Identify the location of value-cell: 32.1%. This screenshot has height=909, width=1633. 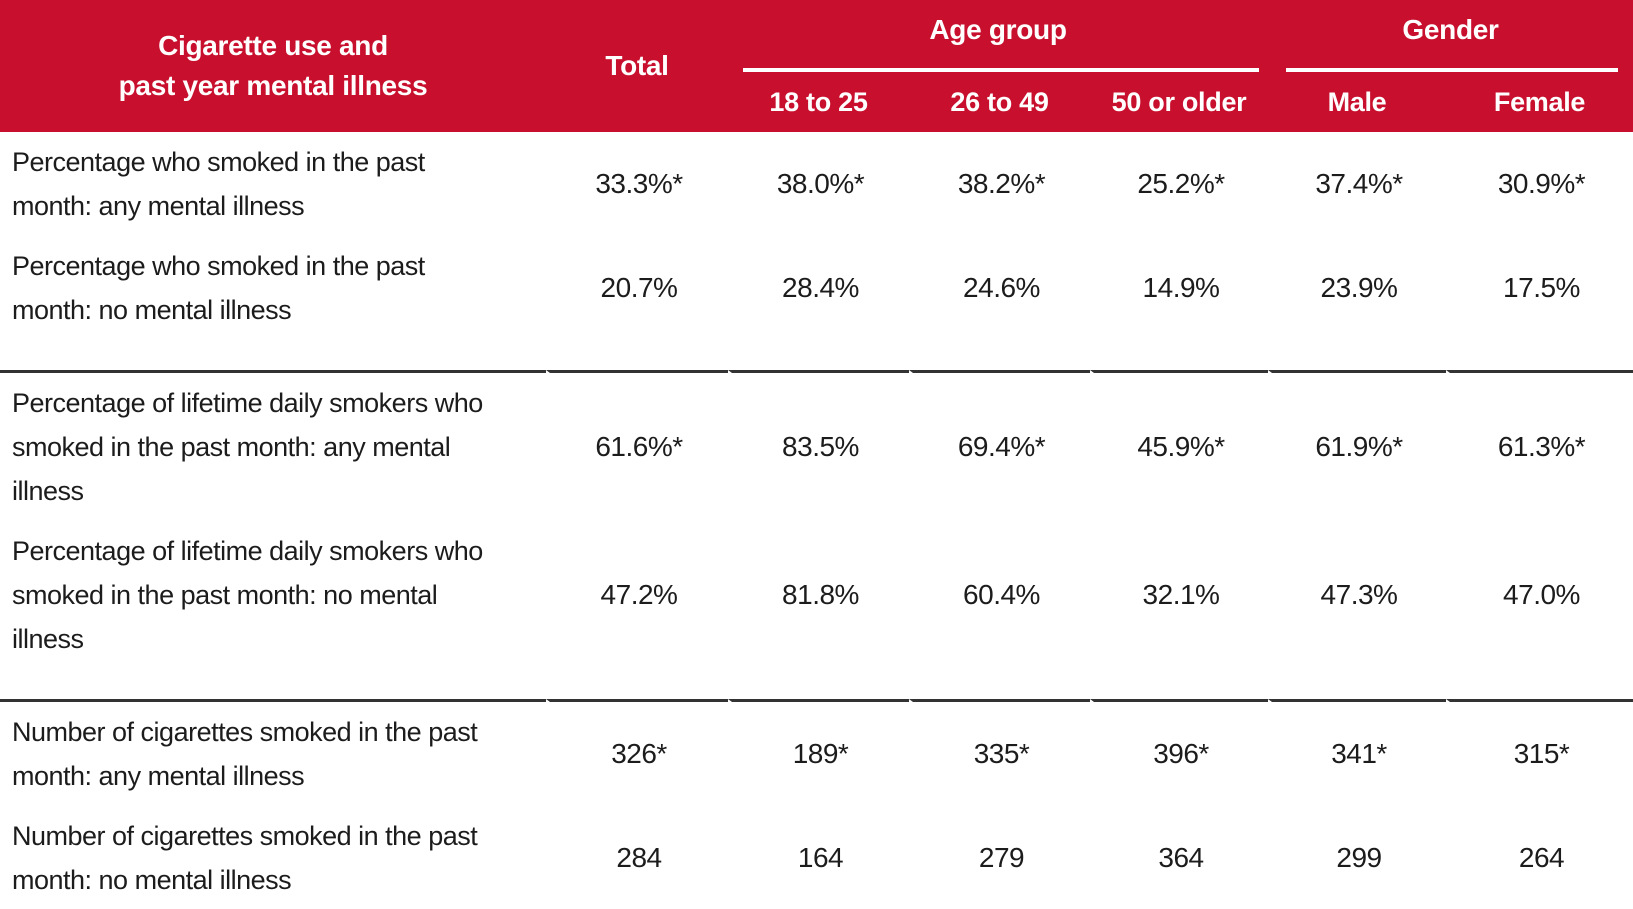
(1179, 610).